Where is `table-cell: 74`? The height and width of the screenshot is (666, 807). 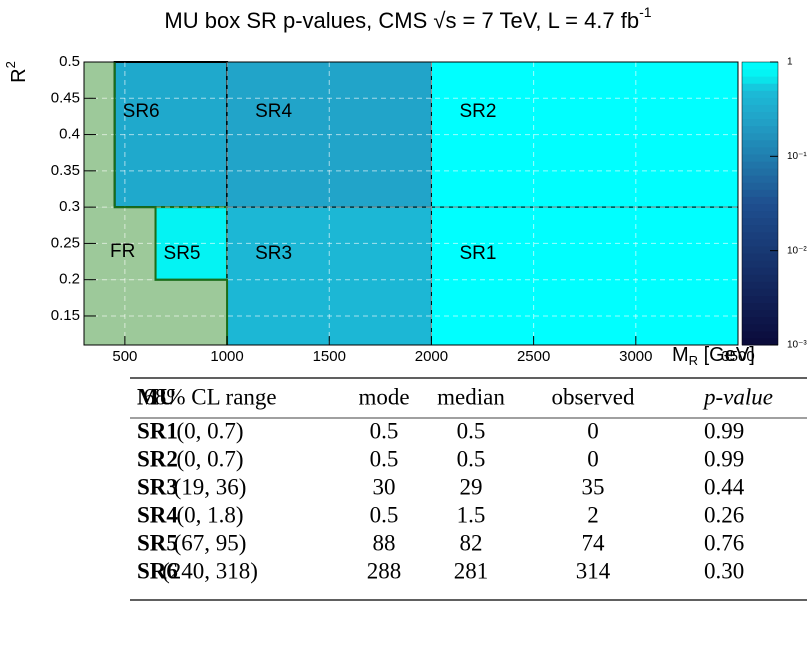
table-cell: 74 is located at coordinates (594, 542).